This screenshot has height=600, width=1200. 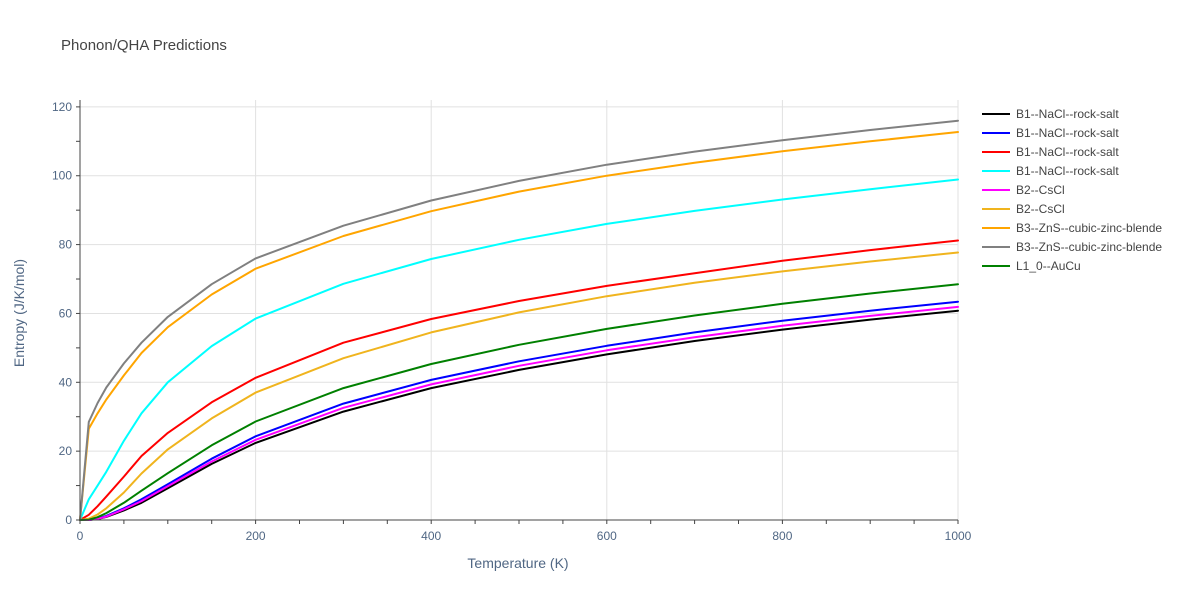 I want to click on x-tick-label: 0, so click(x=80, y=536).